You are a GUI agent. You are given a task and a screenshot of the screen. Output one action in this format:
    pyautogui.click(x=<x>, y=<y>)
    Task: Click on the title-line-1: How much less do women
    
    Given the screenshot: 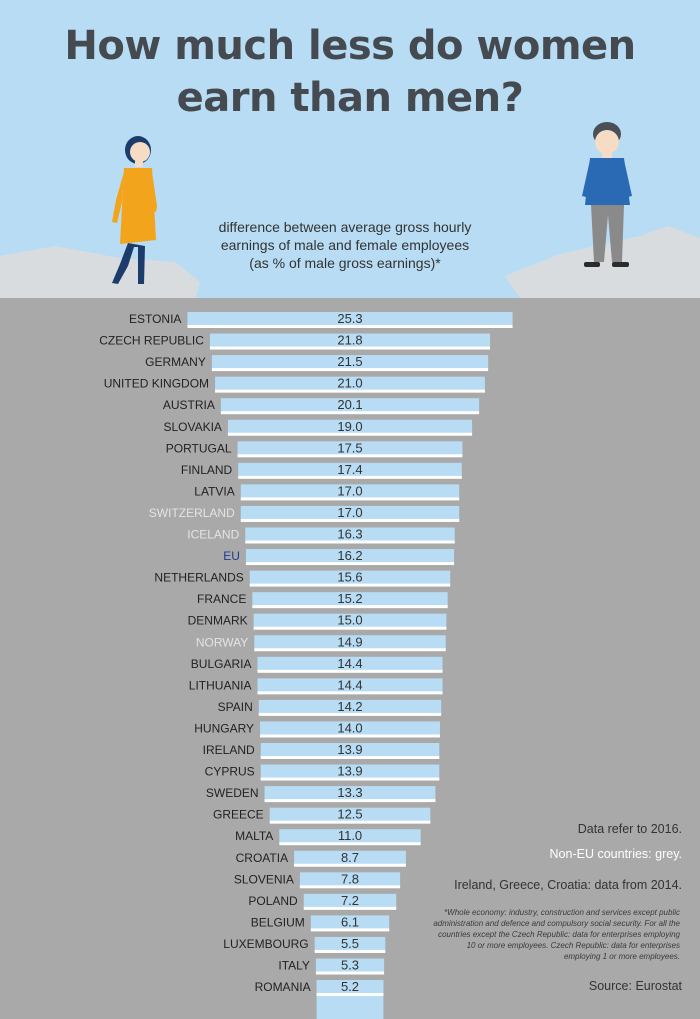 What is the action you would take?
    pyautogui.click(x=350, y=46)
    